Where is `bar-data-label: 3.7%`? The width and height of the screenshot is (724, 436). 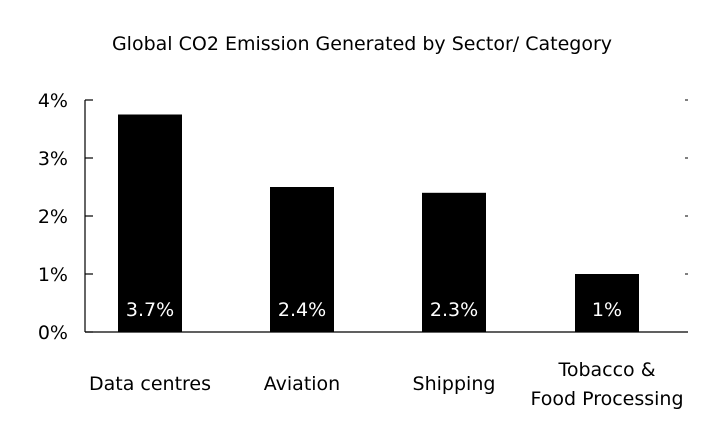
bar-data-label: 3.7% is located at coordinates (150, 310).